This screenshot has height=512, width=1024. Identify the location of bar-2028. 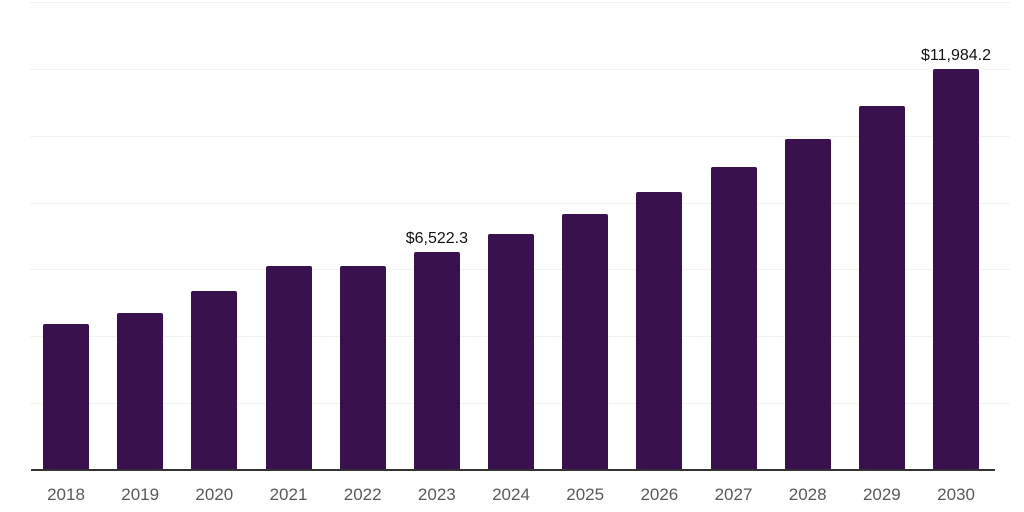
(807, 304).